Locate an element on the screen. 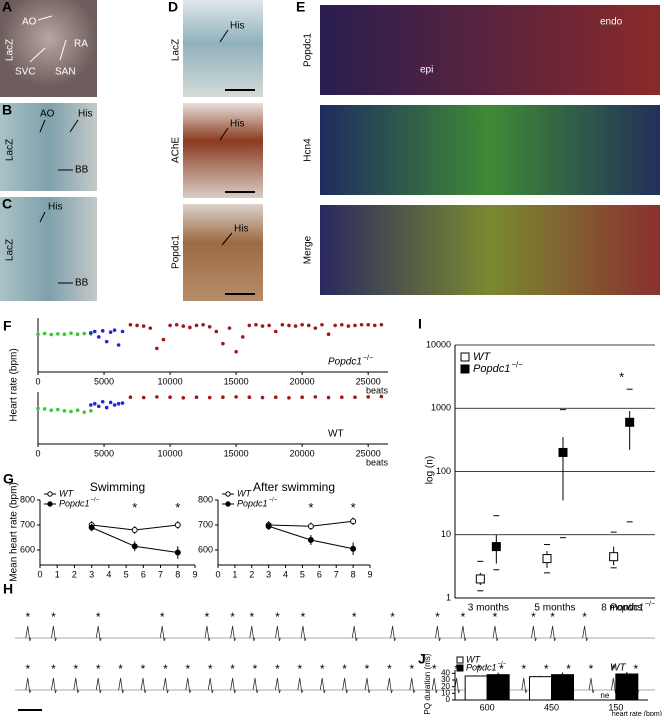  y-tick-label: 0 is located at coordinates (448, 699).